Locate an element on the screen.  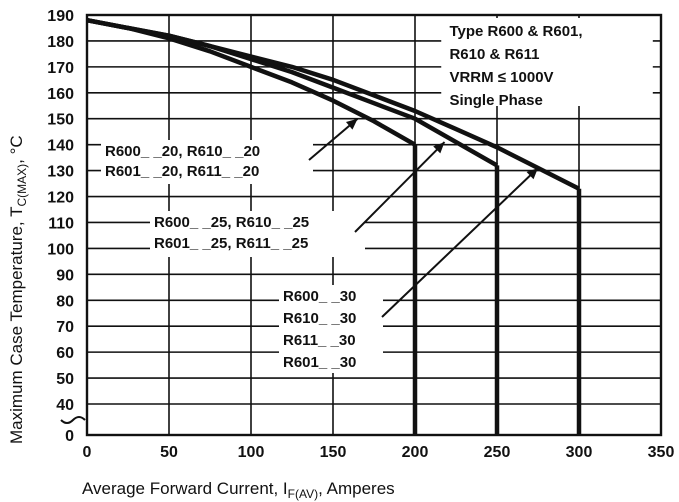
annotation-text: R601_ _25, R611_ _25 is located at coordinates (231, 243).